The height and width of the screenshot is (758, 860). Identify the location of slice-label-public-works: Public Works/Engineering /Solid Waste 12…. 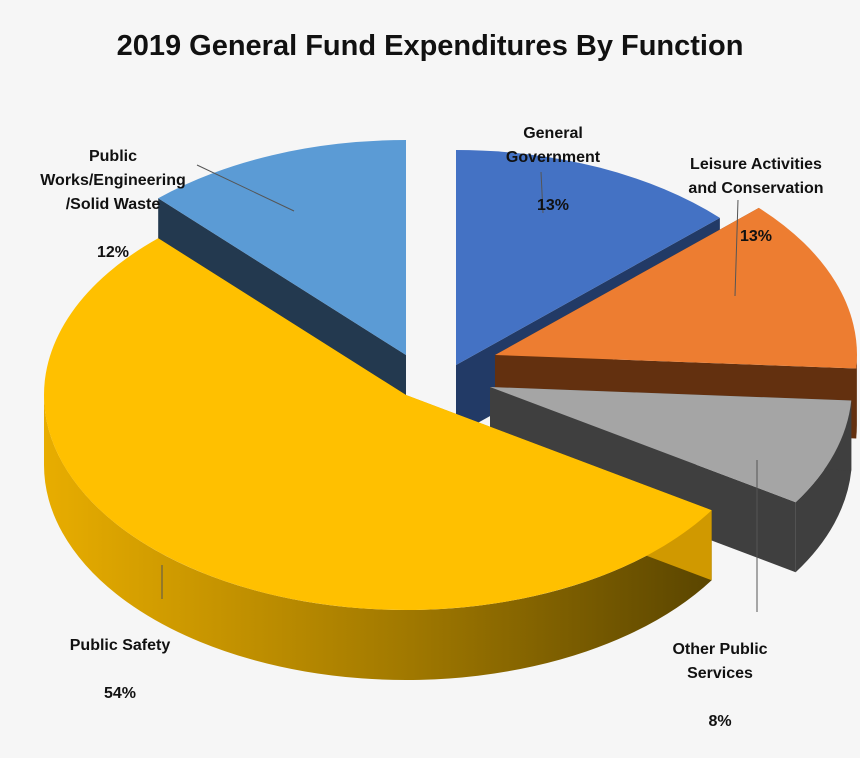
(113, 205).